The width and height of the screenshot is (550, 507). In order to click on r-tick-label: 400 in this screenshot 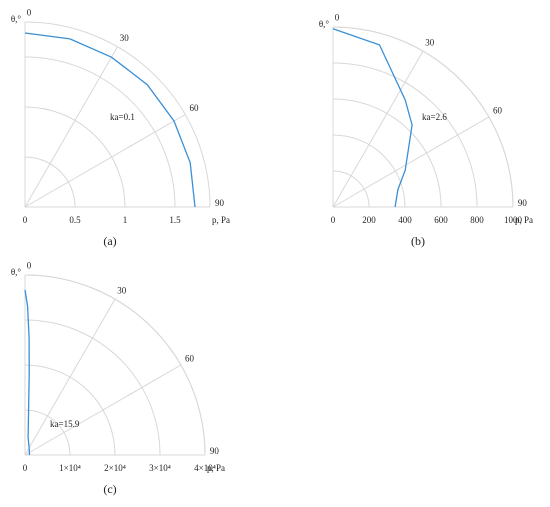, I will do `click(405, 220)`.